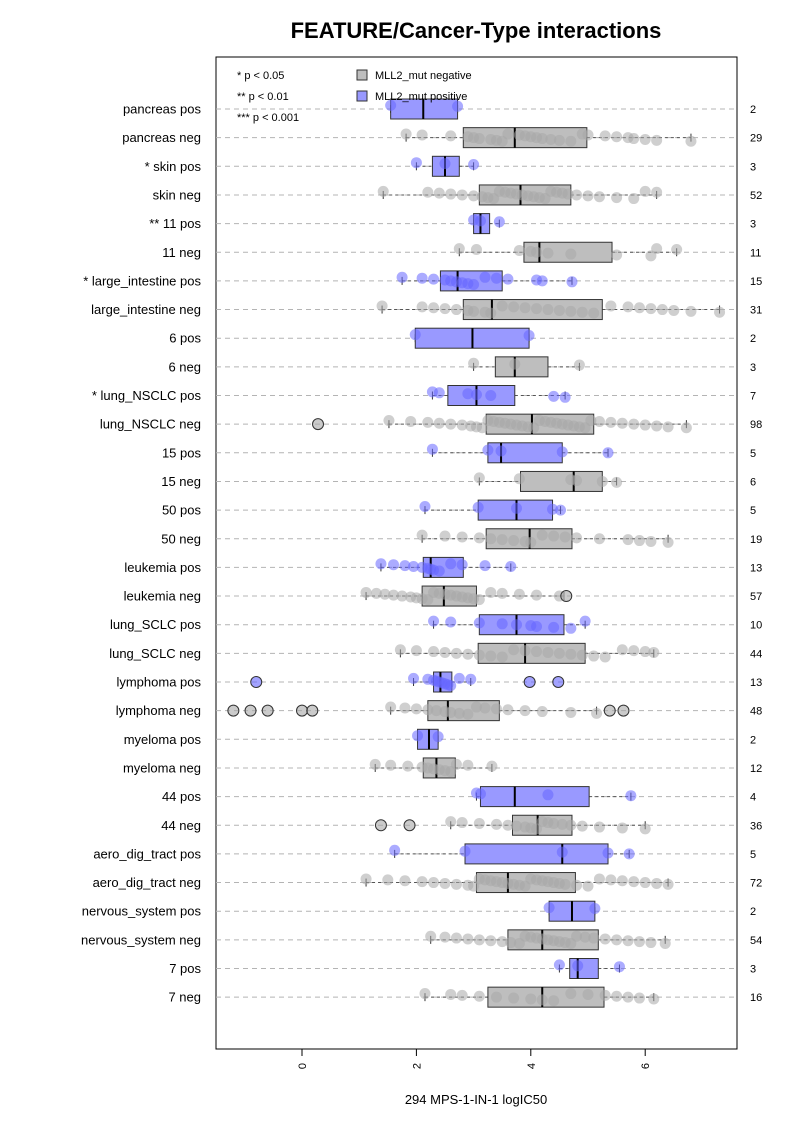 Image resolution: width=793 pixels, height=1122 pixels. What do you see at coordinates (263, 97) in the screenshot?
I see `significance-legend-entry: ** p < 0.01` at bounding box center [263, 97].